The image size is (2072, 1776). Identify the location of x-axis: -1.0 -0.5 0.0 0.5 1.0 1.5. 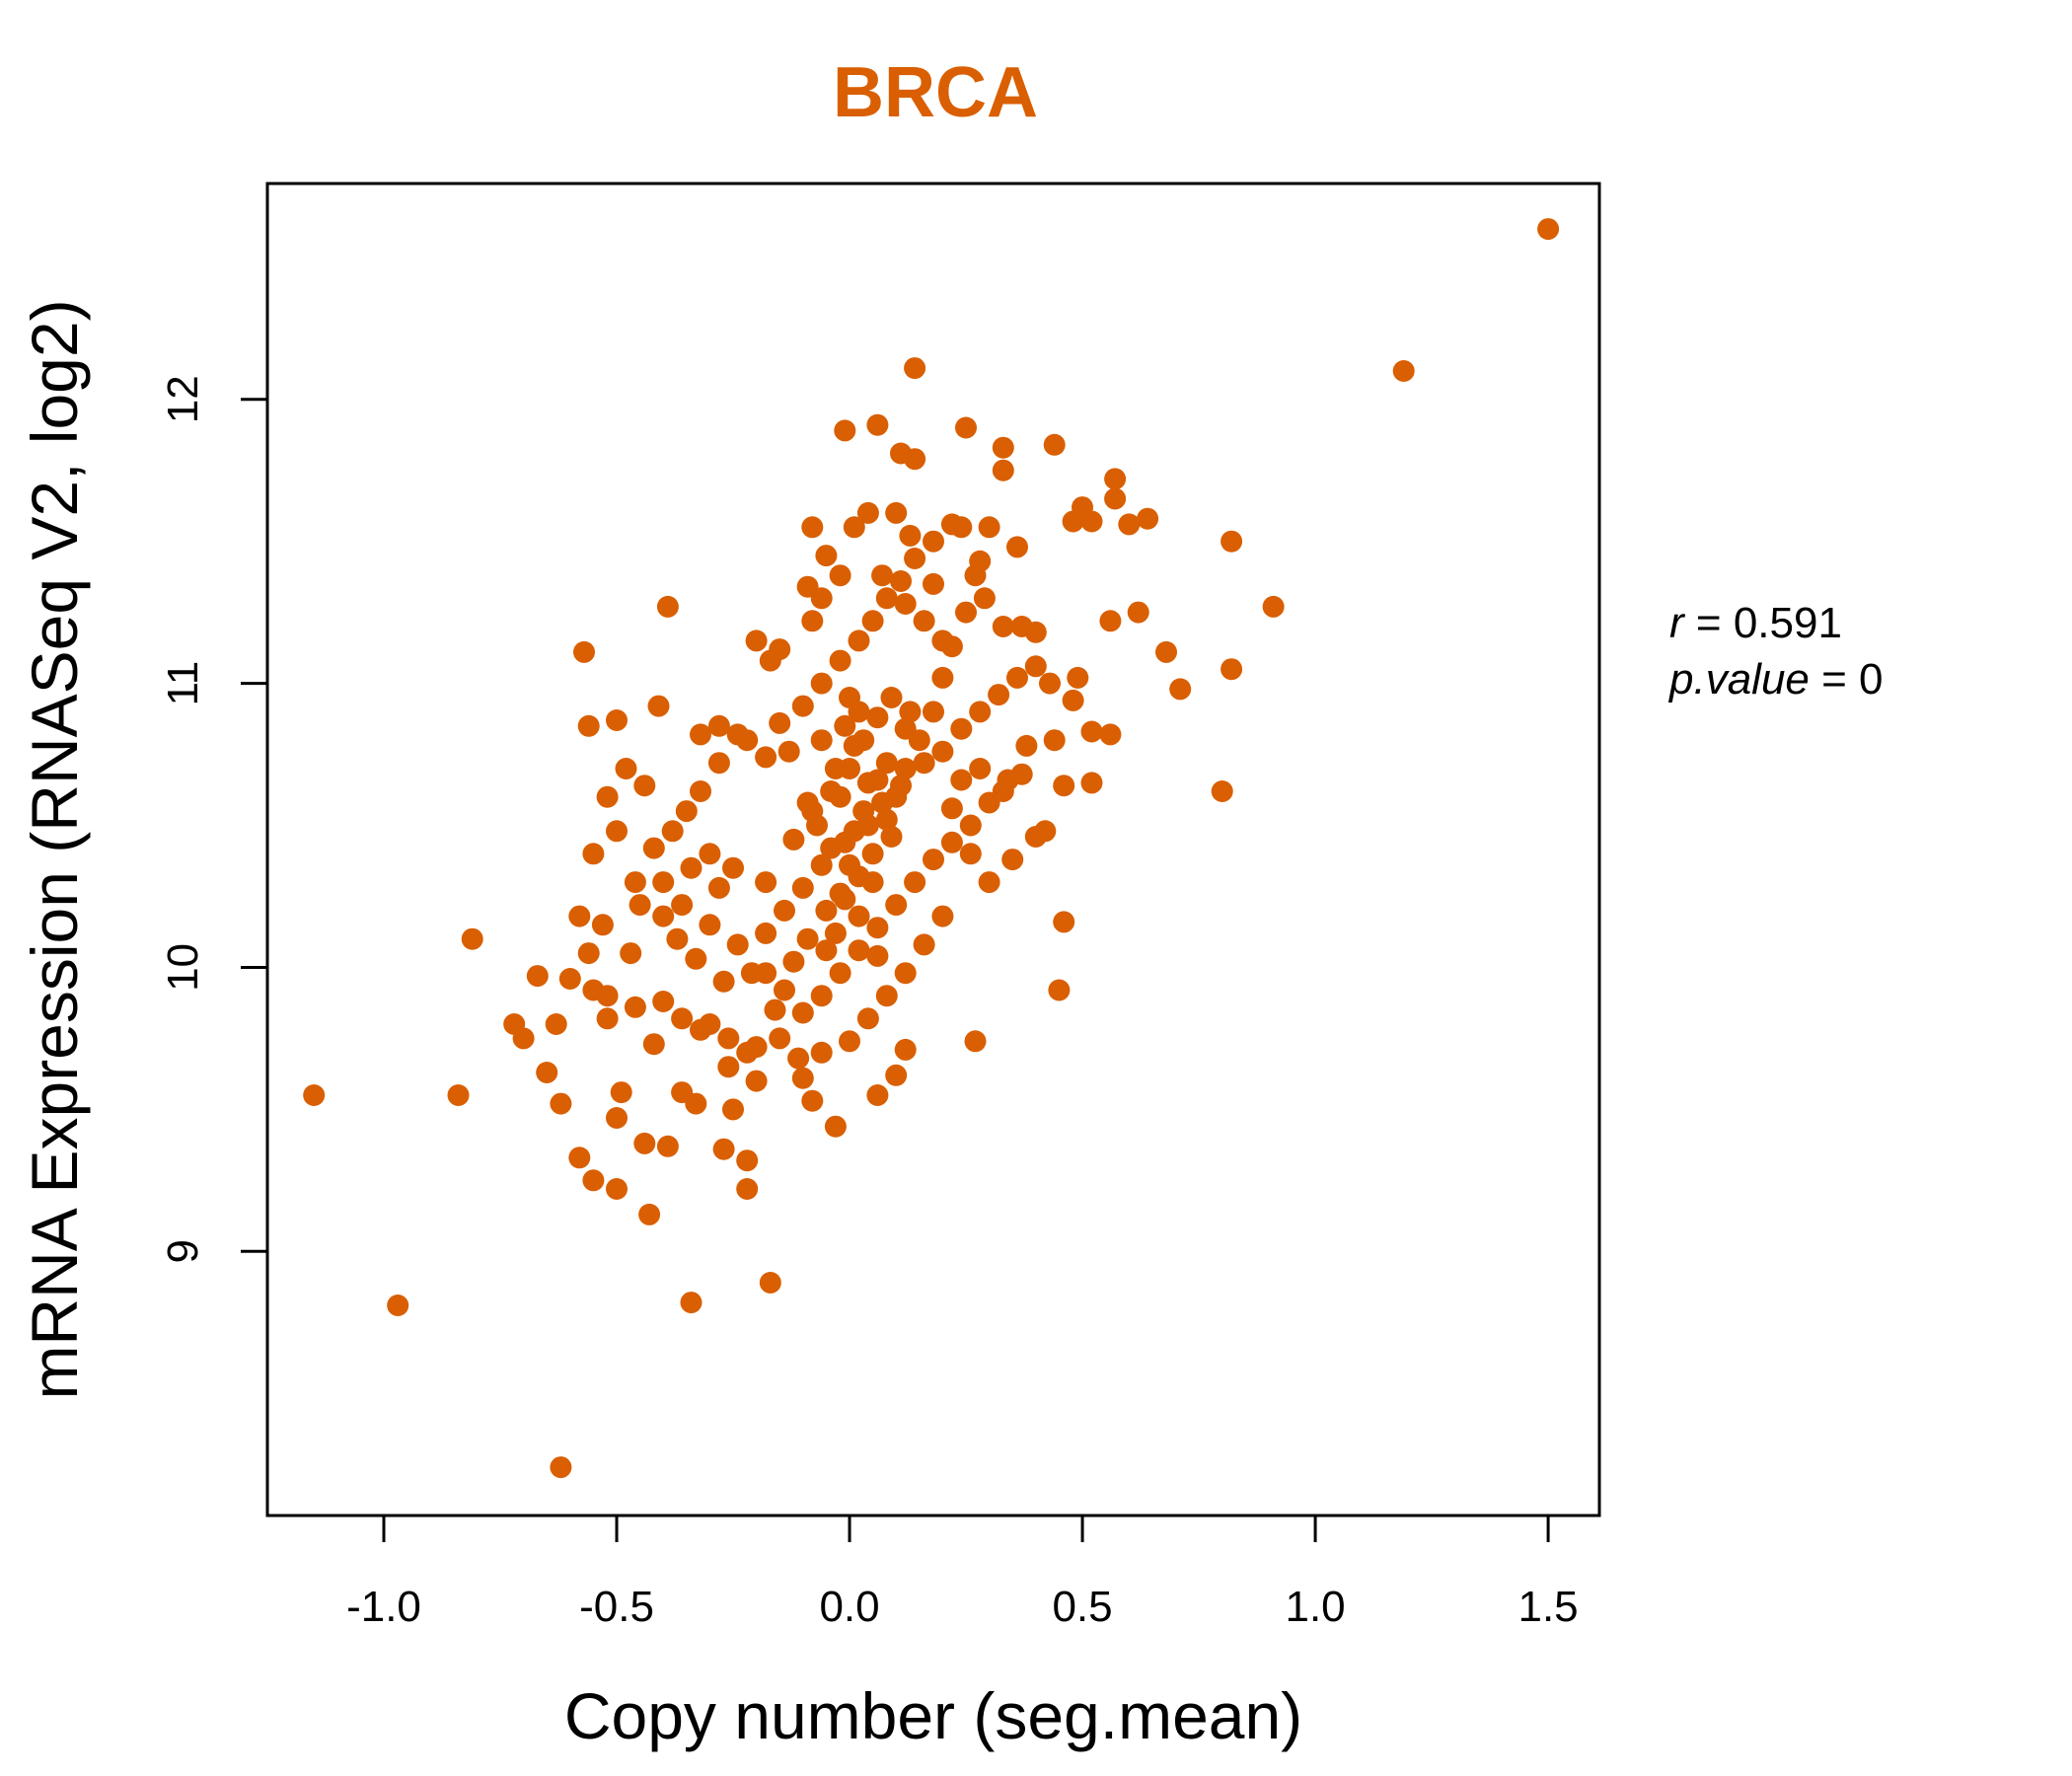
(963, 1573).